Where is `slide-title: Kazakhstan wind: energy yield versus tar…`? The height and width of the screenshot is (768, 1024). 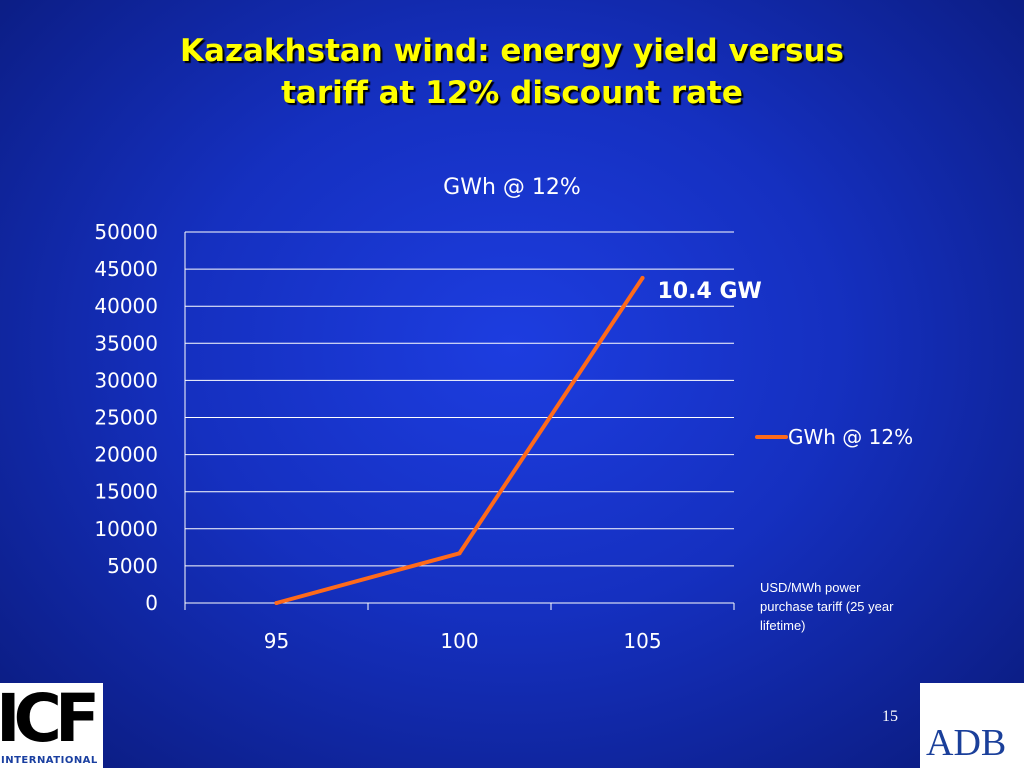 slide-title: Kazakhstan wind: energy yield versus tar… is located at coordinates (512, 72).